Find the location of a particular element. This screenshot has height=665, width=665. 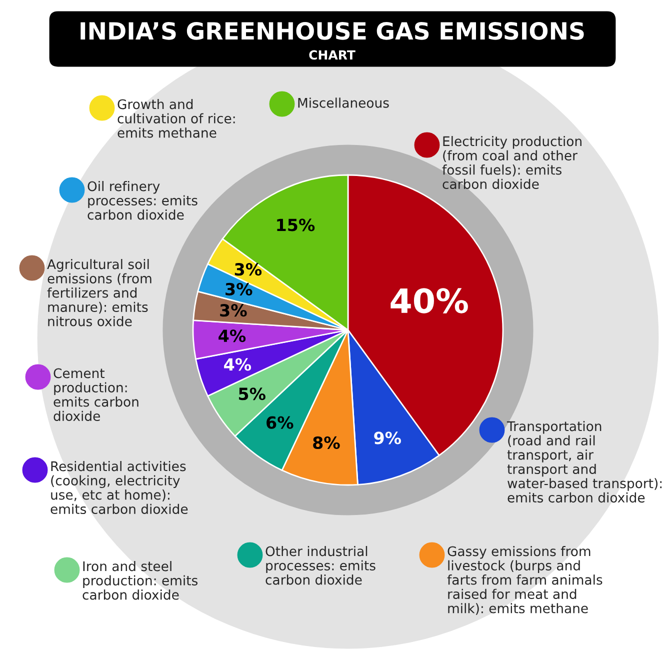

legend-label: Residential activities (cooking, electricity use, etc at home): emits carbon dioxide is located at coordinates (119, 487).